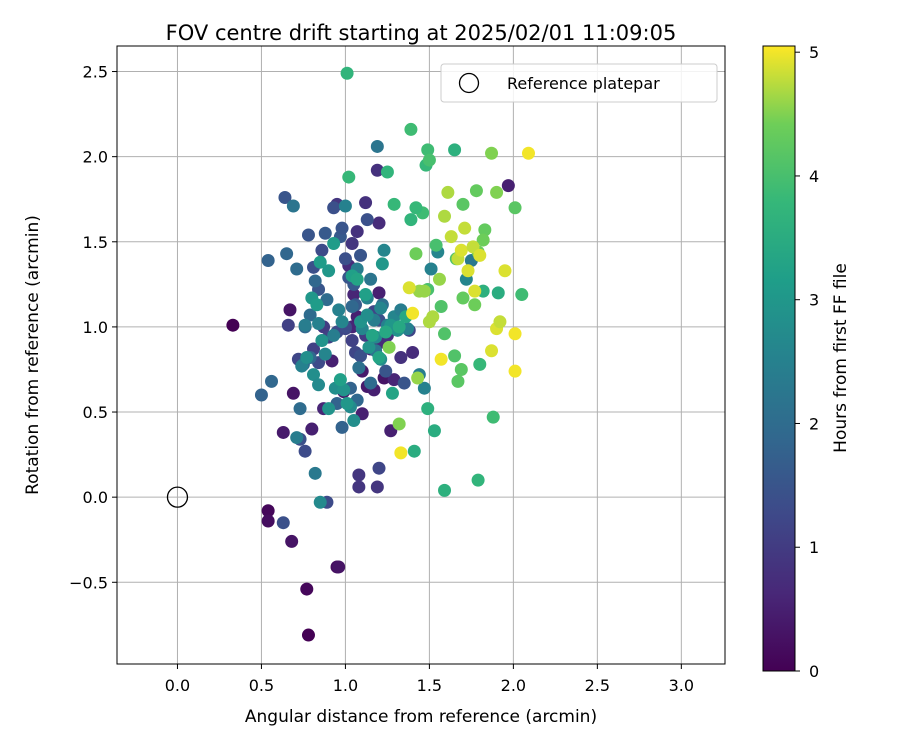  I want to click on colorbar-tick-label: 2, so click(814, 423).